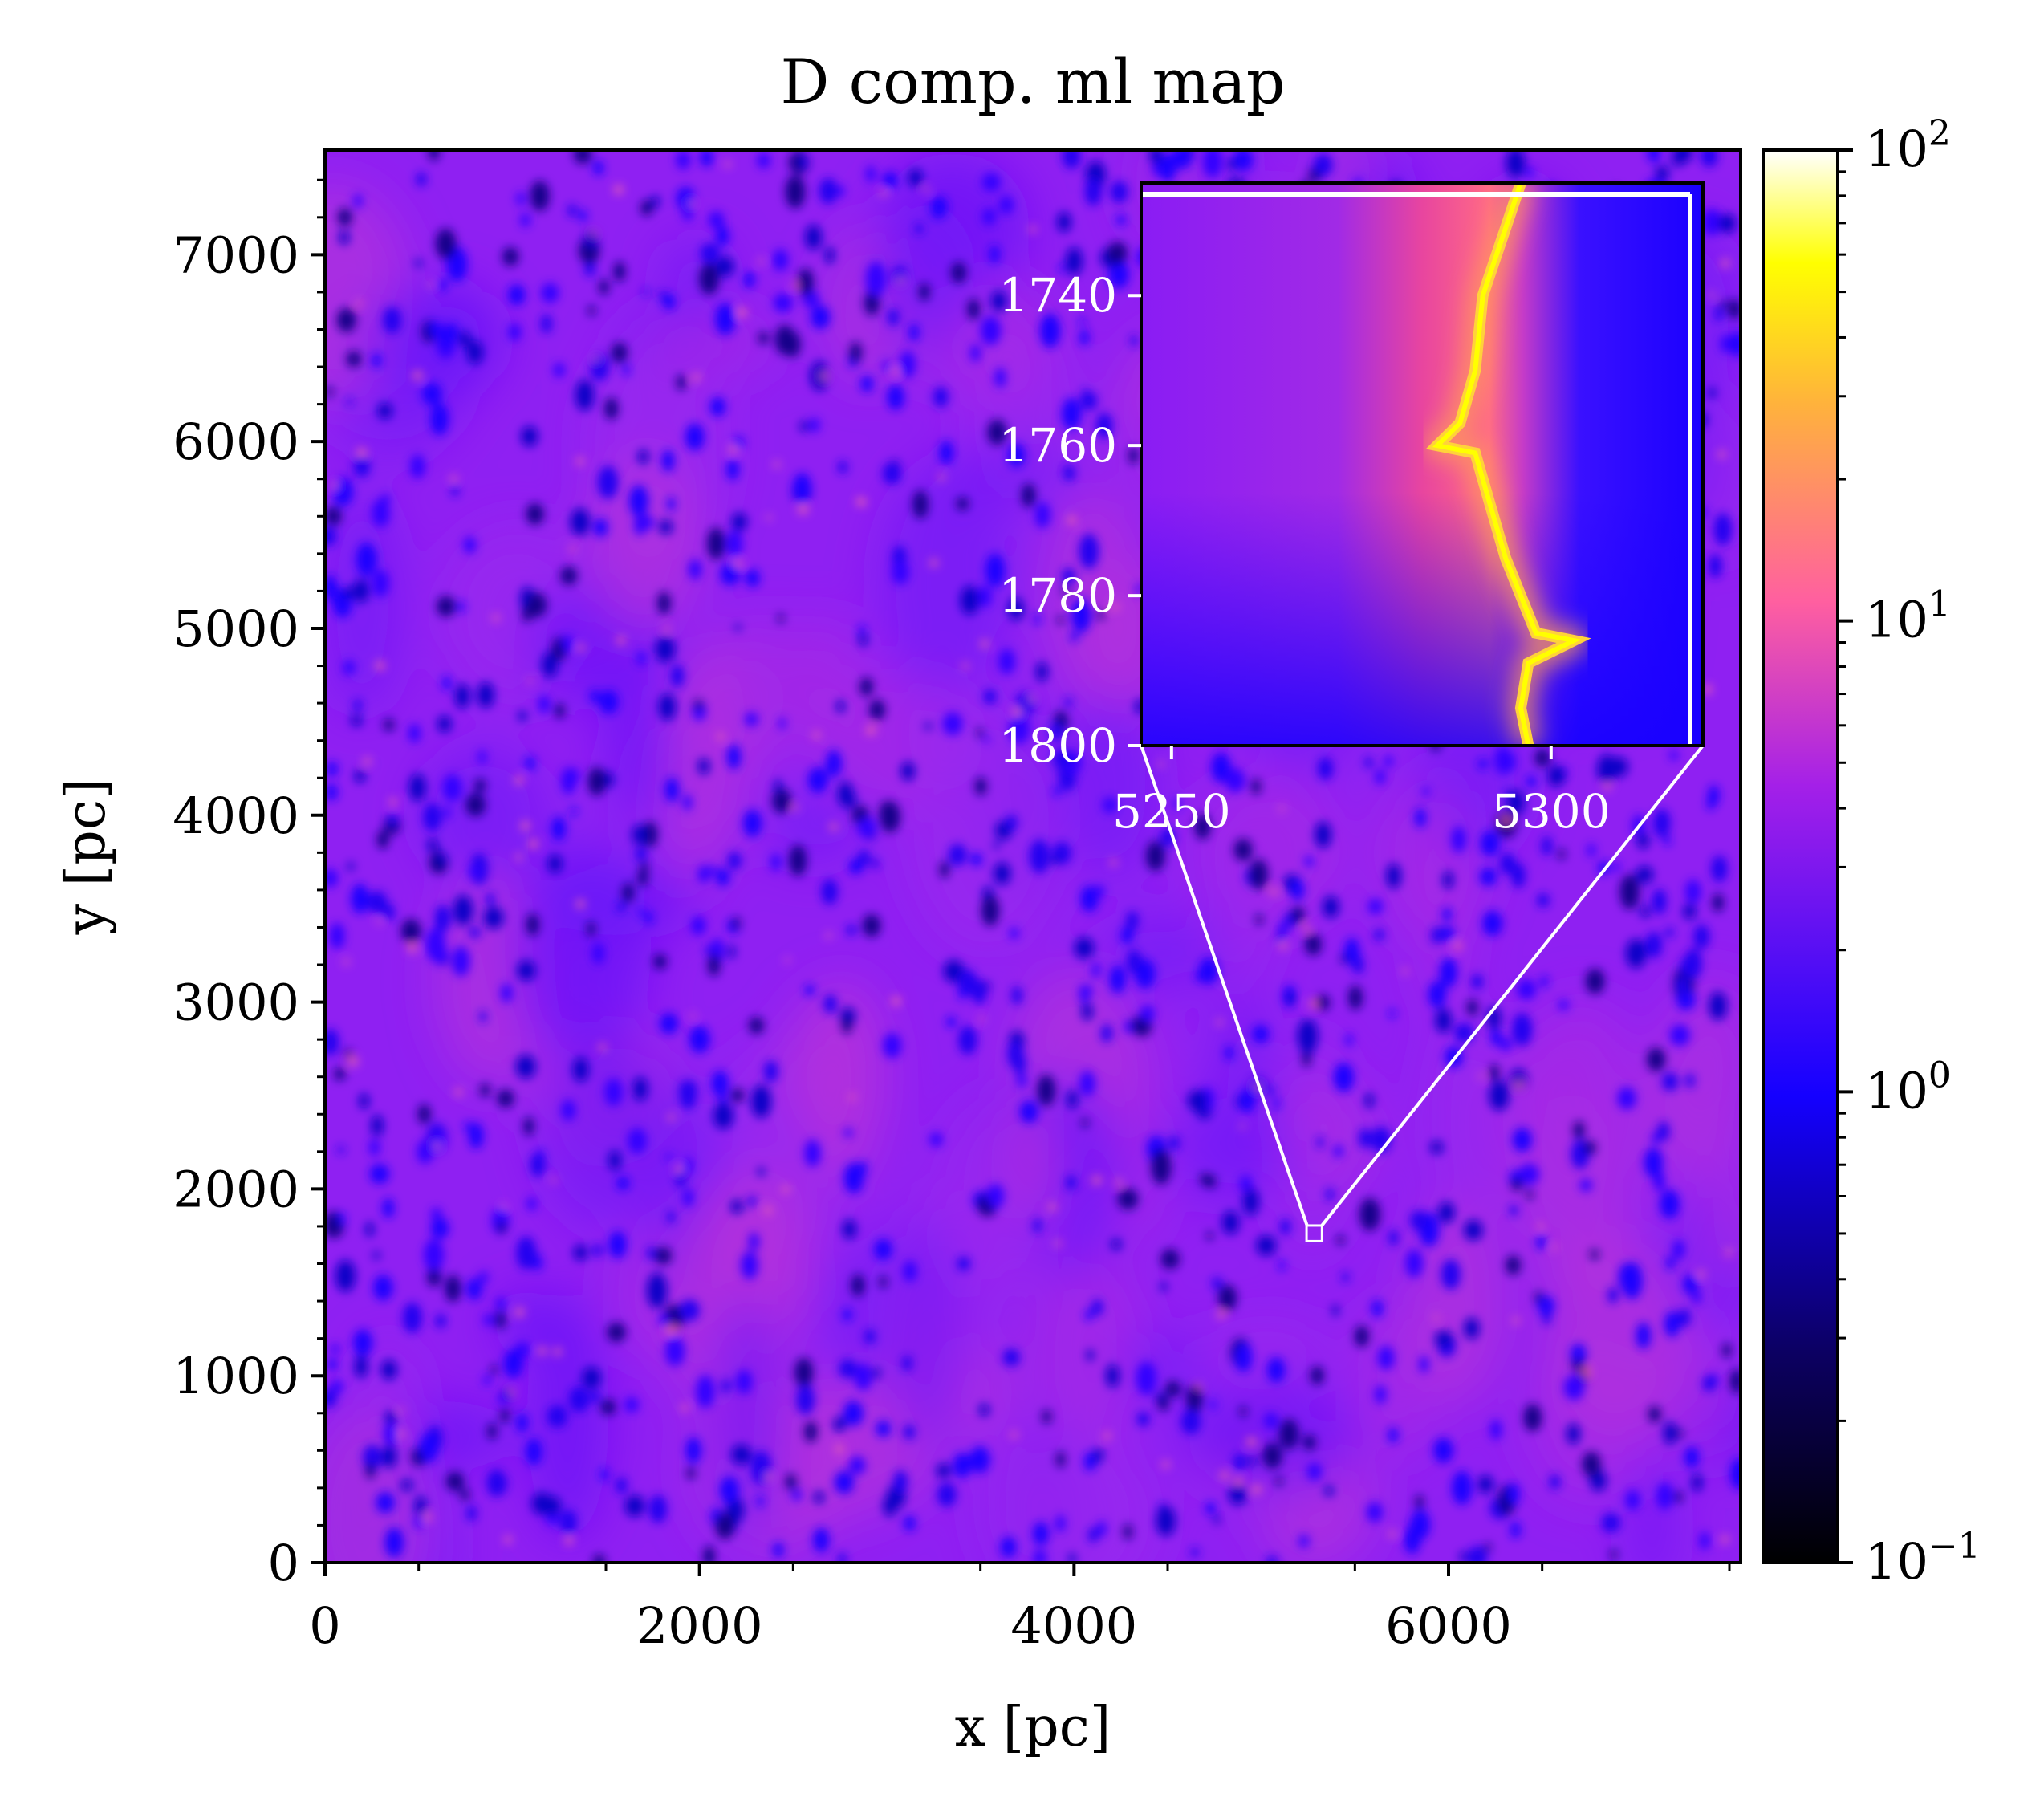  What do you see at coordinates (86, 857) in the screenshot?
I see `y-axis-label: y [pc]` at bounding box center [86, 857].